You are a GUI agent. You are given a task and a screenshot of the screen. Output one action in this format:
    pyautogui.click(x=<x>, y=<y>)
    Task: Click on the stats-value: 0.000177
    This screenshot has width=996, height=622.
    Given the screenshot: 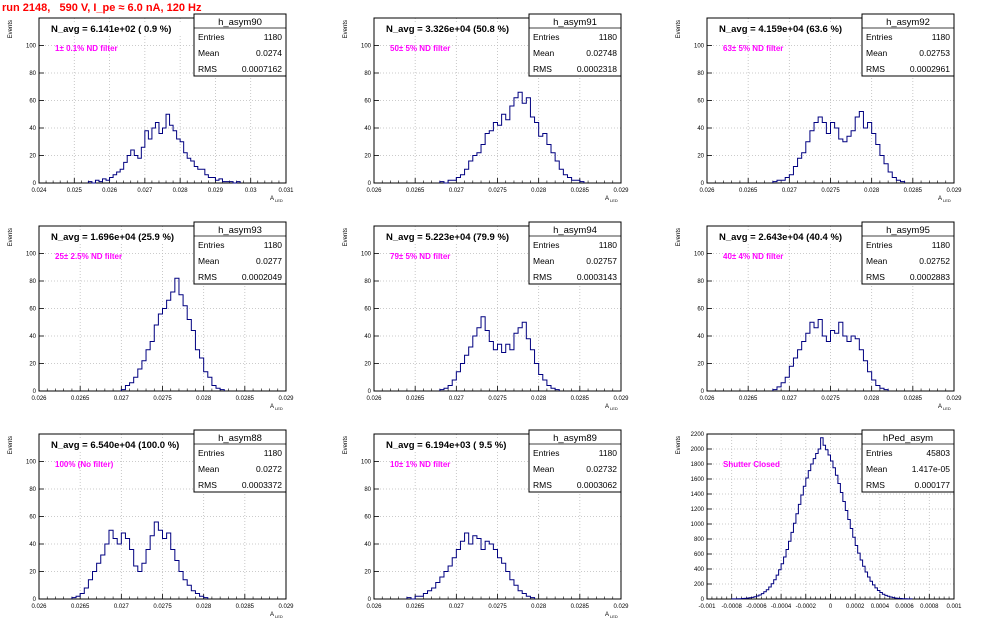 What is the action you would take?
    pyautogui.click(x=933, y=485)
    